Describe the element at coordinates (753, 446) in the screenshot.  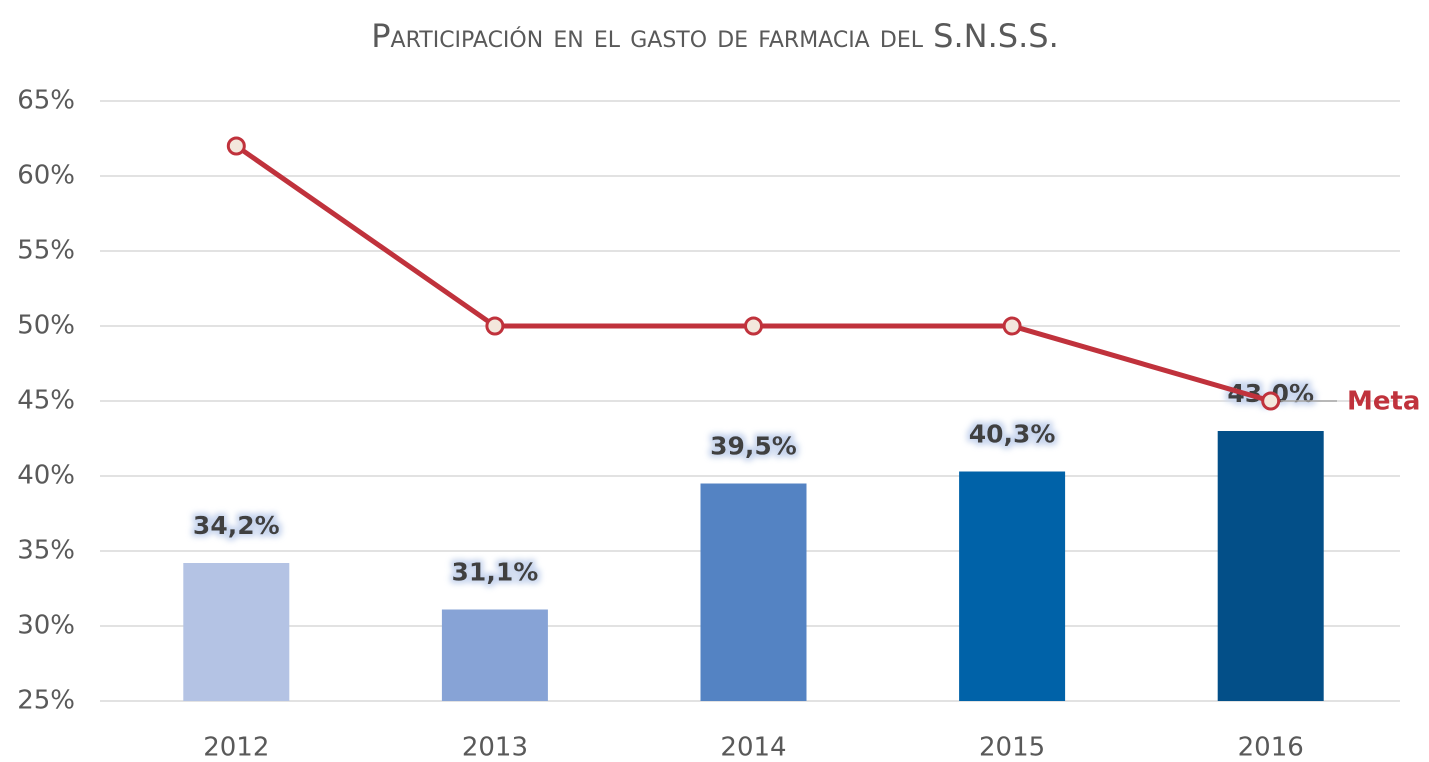
I see `value-label: 39,5%` at that location.